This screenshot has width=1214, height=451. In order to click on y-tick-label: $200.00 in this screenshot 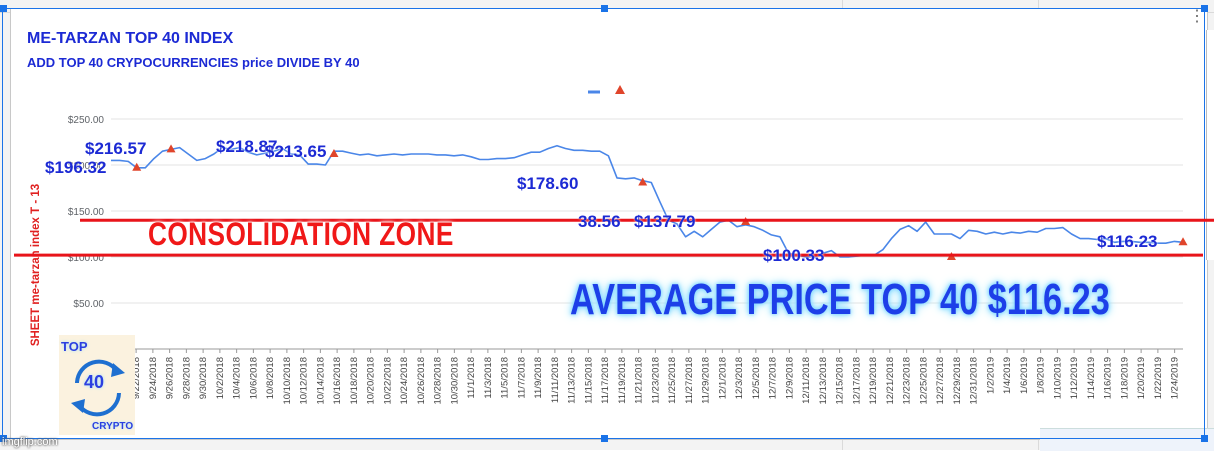, I will do `click(86, 166)`.